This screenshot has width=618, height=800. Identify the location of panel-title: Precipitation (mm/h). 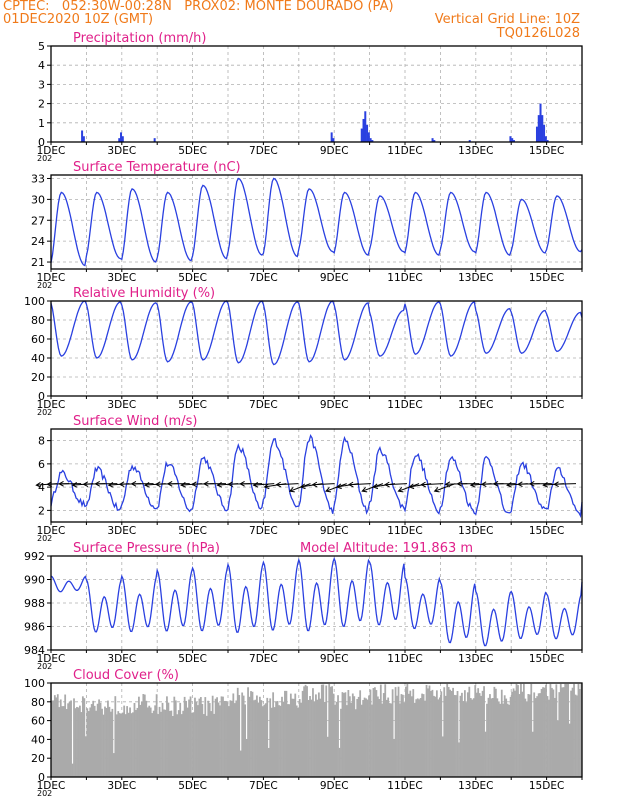
(139, 38).